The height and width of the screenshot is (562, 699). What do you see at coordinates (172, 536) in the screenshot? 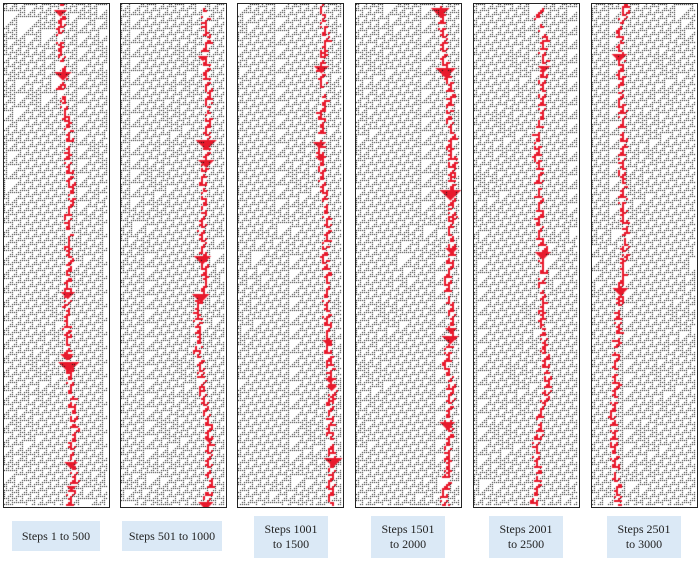
I see `caption-panel-2: Steps 501 to 1000` at bounding box center [172, 536].